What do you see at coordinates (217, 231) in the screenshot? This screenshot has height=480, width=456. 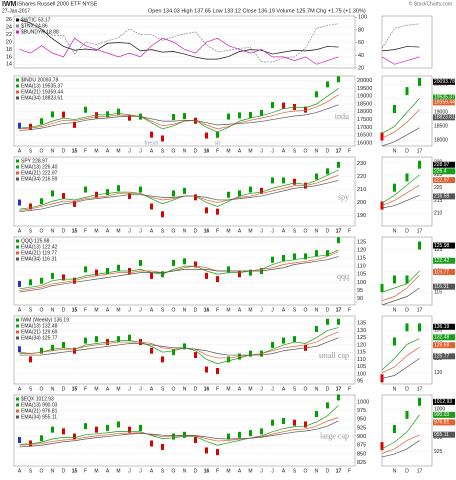 I see `x-tick-label: F` at bounding box center [217, 231].